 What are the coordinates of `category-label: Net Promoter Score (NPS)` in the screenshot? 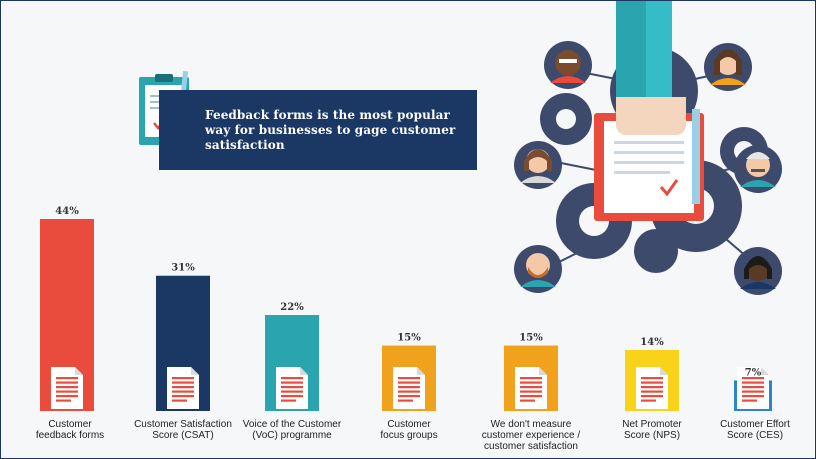 It's located at (652, 430).